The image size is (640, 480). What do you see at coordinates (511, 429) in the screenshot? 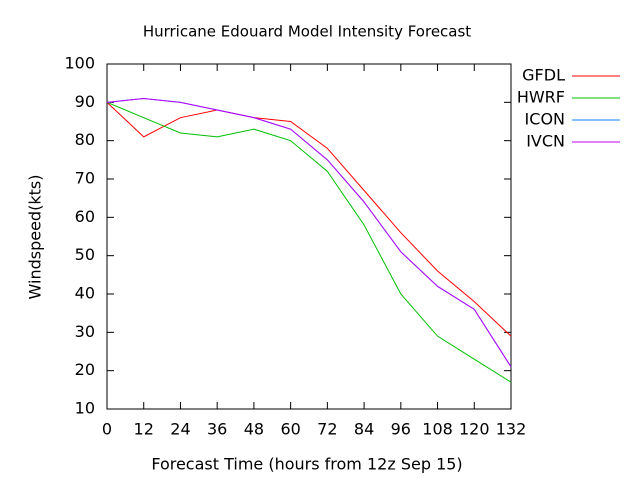
I see `x-tick-label: 132` at bounding box center [511, 429].